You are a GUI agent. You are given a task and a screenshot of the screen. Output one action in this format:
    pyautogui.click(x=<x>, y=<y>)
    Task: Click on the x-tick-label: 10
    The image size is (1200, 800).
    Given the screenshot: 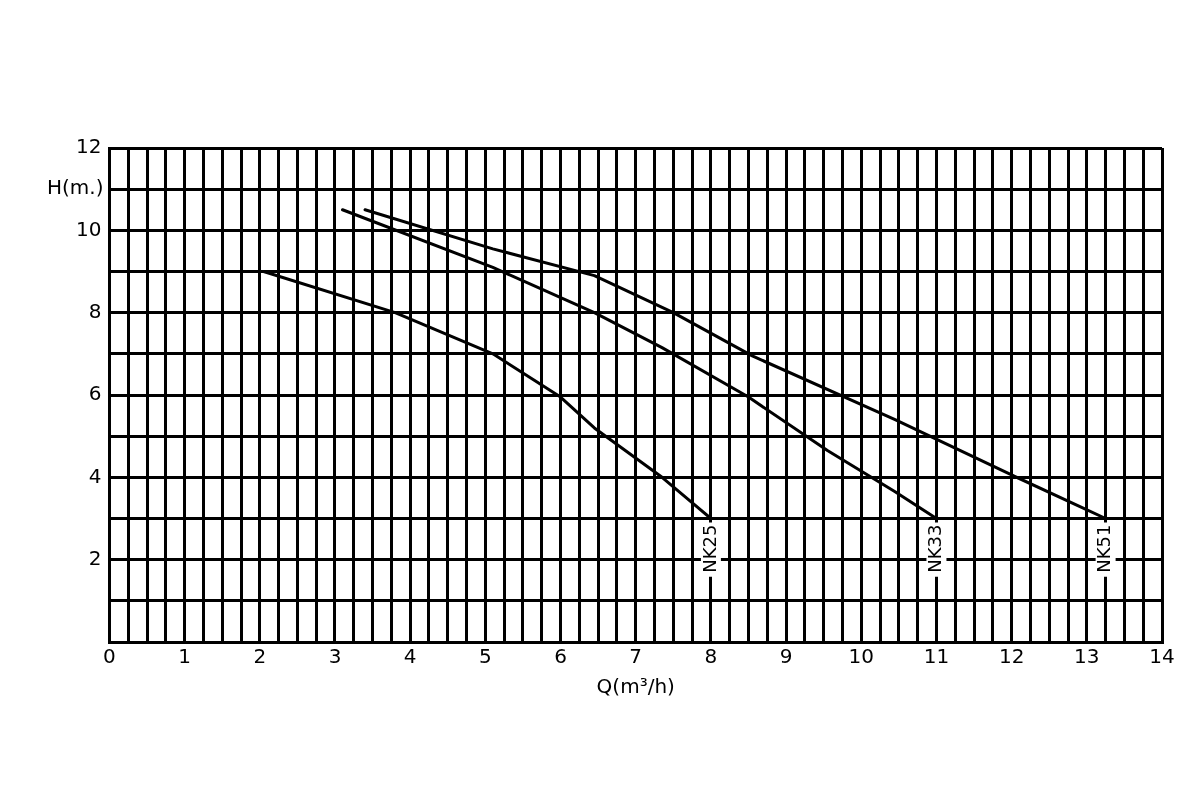 What is the action you would take?
    pyautogui.click(x=861, y=656)
    